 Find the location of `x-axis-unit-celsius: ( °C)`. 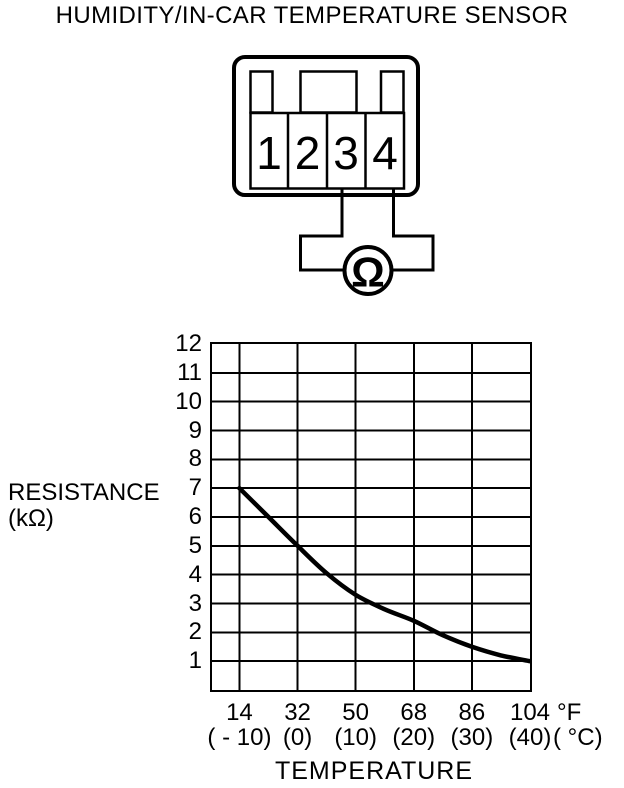

x-axis-unit-celsius: ( °C) is located at coordinates (578, 737).